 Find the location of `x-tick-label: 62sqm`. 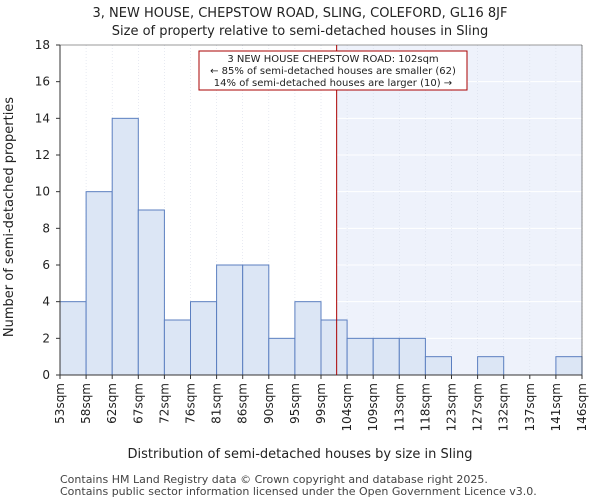

x-tick-label: 62sqm is located at coordinates (112, 403).